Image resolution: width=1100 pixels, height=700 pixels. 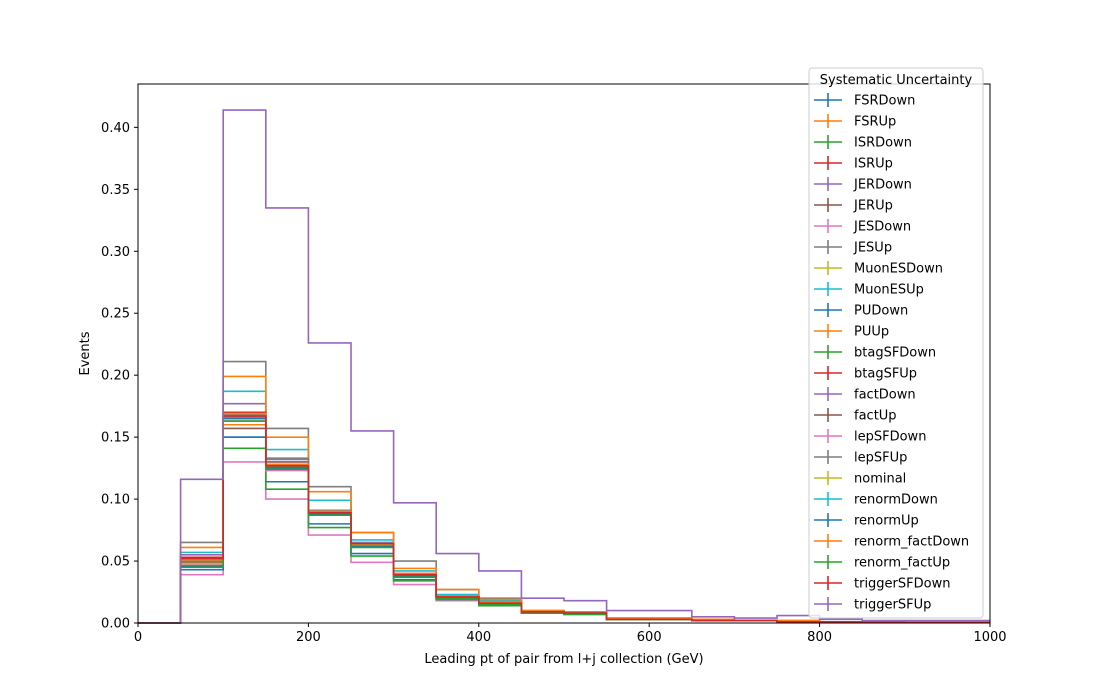 I want to click on y-tick-label: 0.00, so click(x=115, y=624).